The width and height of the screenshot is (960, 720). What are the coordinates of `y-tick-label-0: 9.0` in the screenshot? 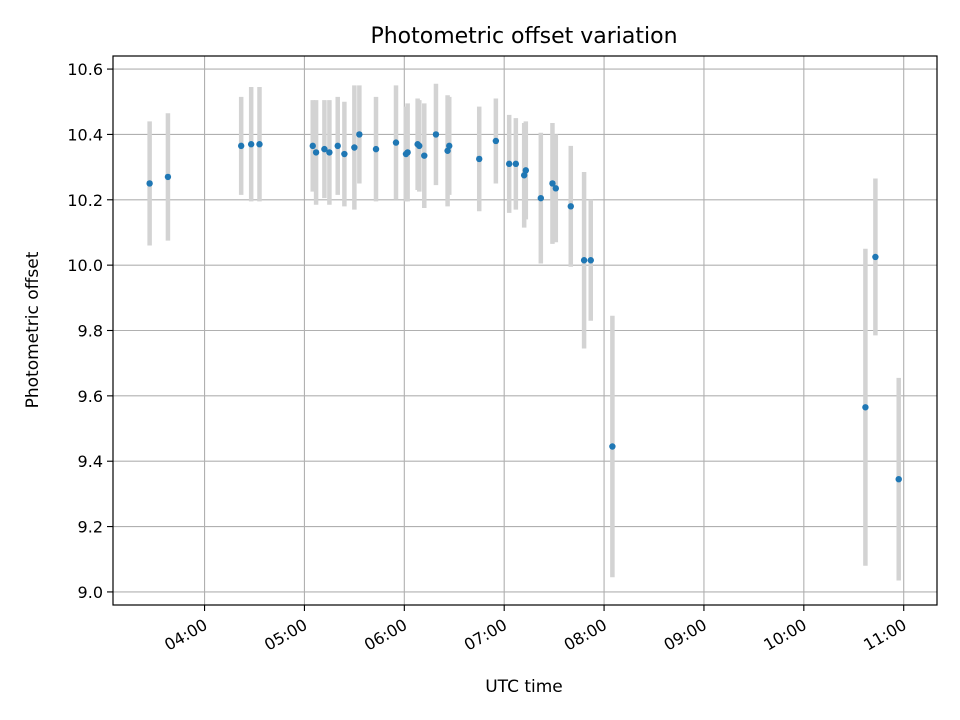 It's located at (90, 592).